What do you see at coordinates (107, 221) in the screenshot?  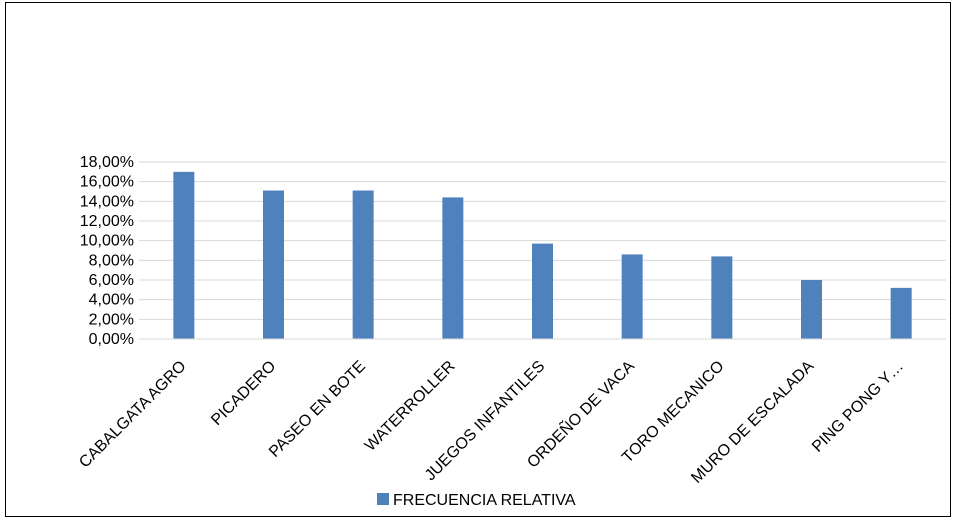 I see `y-tick-label: 12,00%` at bounding box center [107, 221].